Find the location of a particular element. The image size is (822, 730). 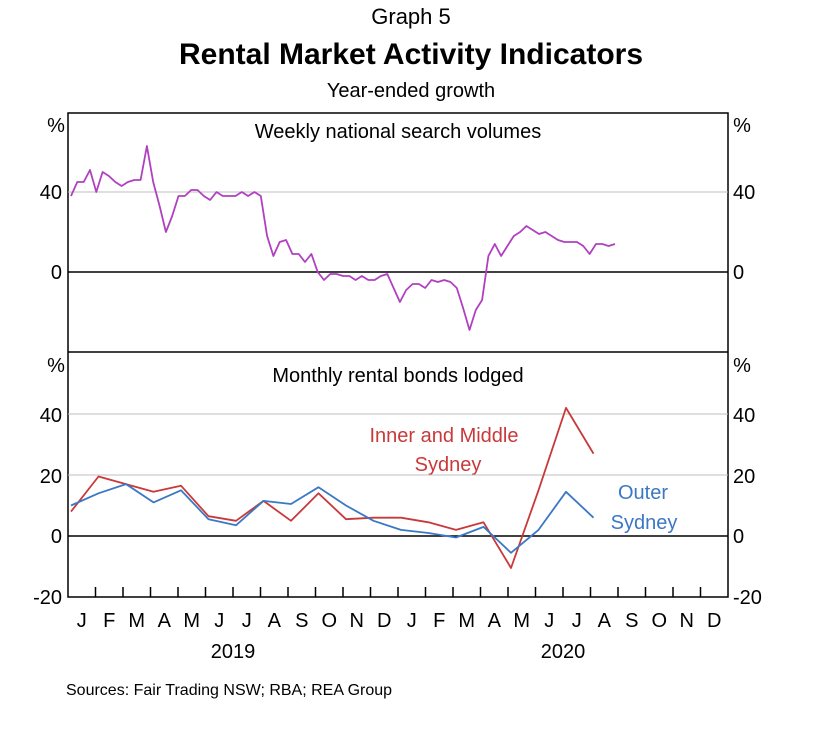

bottom-panel-title: Monthly rental bonds lodged is located at coordinates (397, 376).